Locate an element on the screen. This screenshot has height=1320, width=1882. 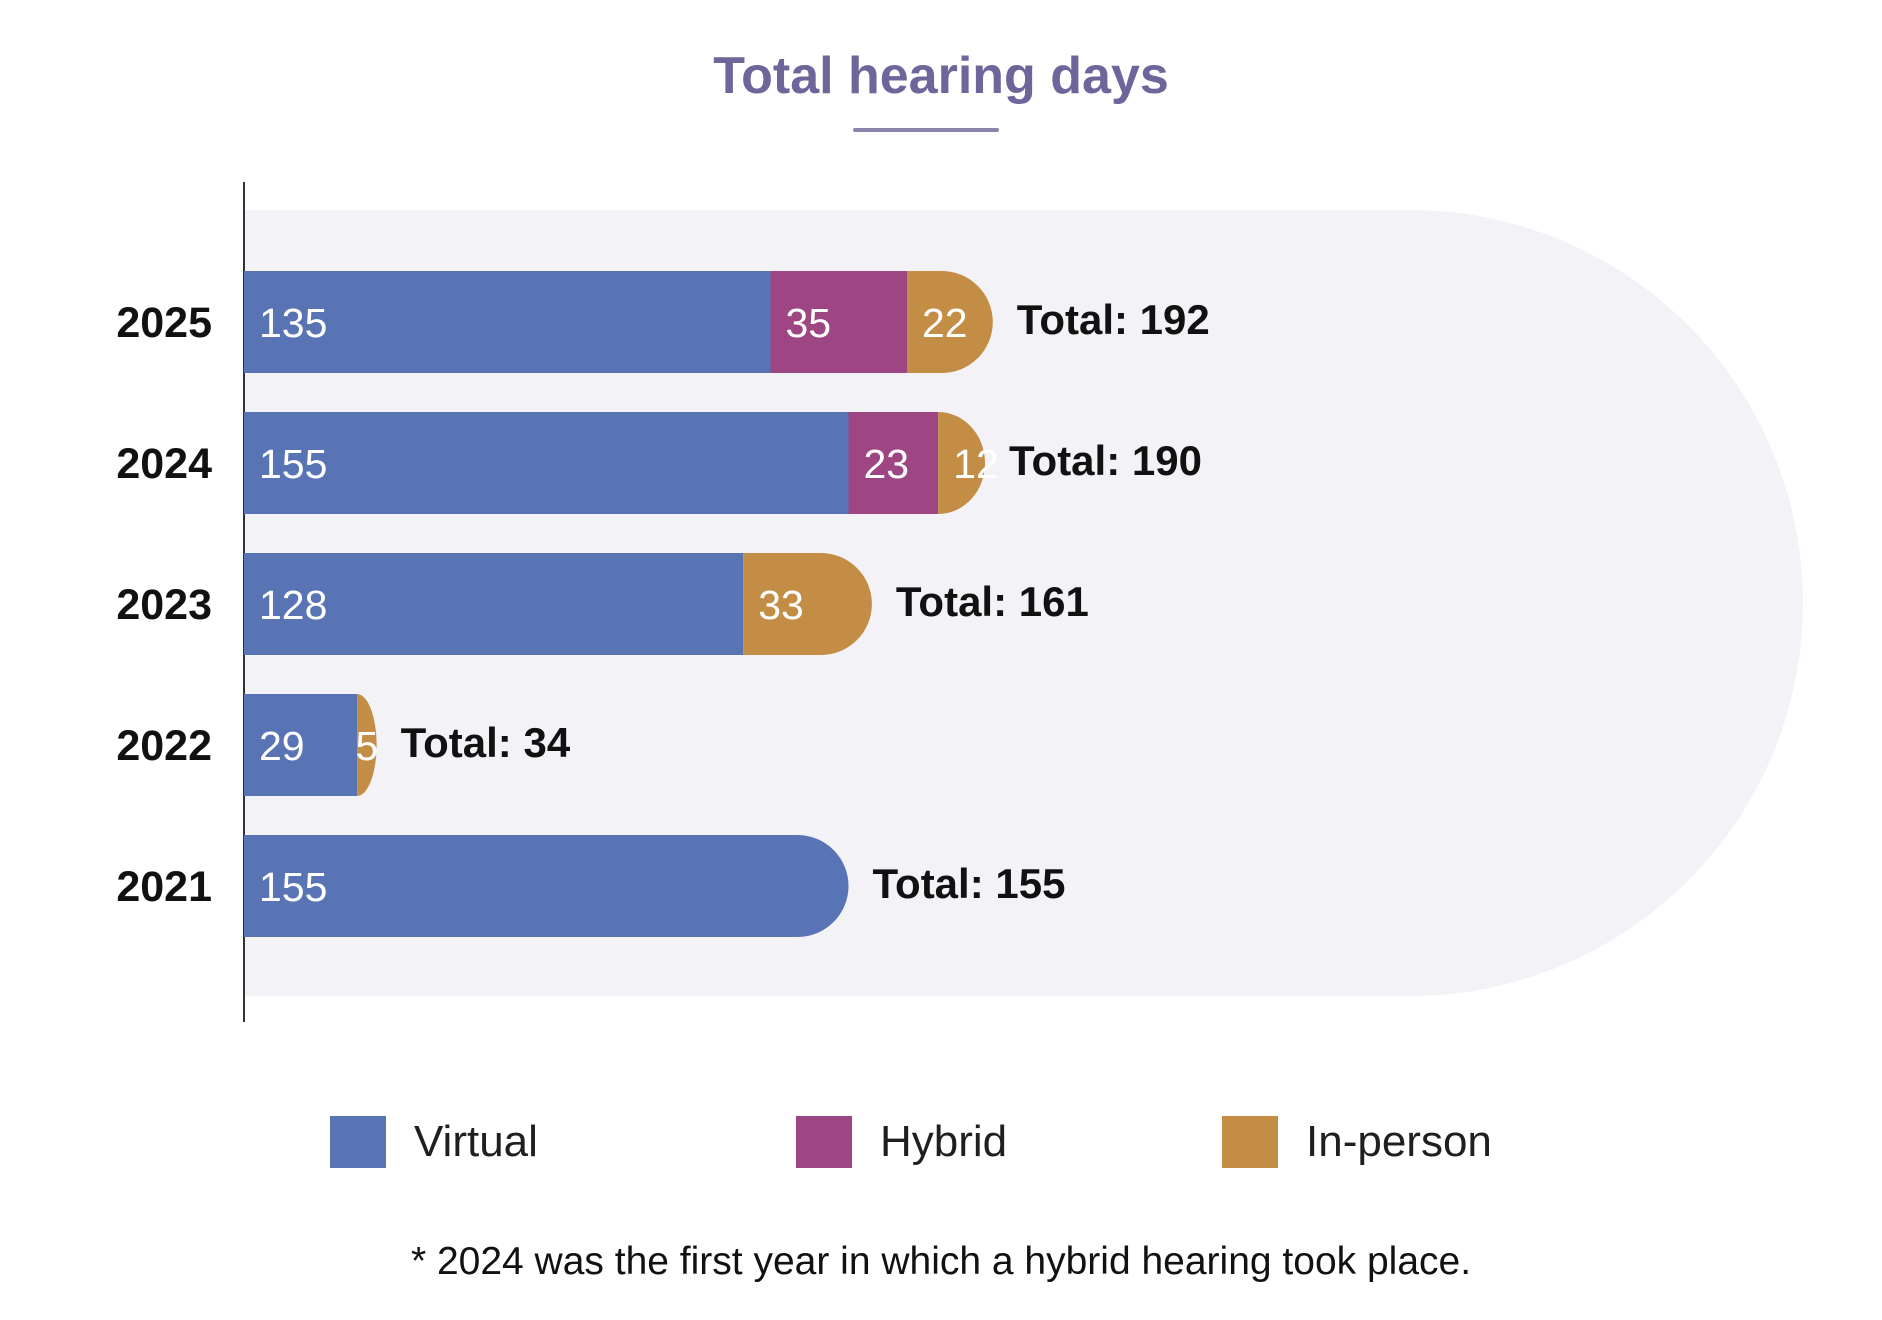
value-label-virtual-2023: 128 is located at coordinates (293, 605).